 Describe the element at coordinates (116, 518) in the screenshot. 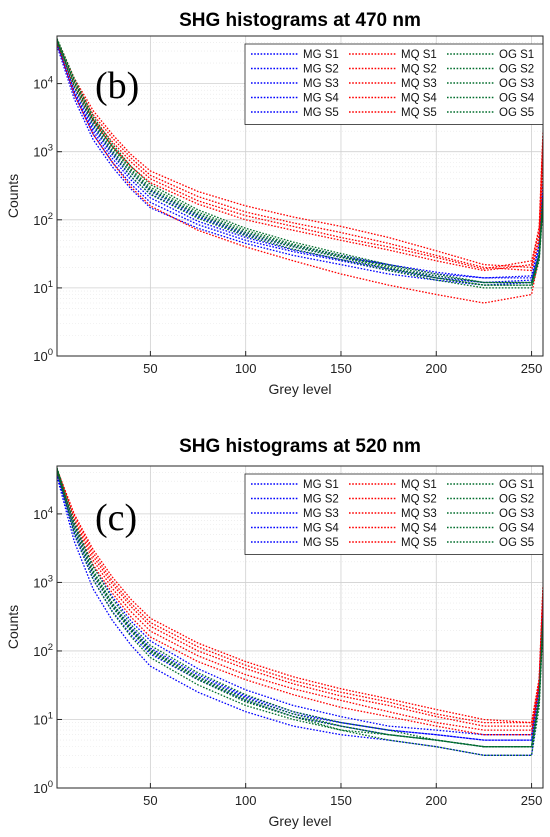

I see `panel-tag: (c)` at that location.